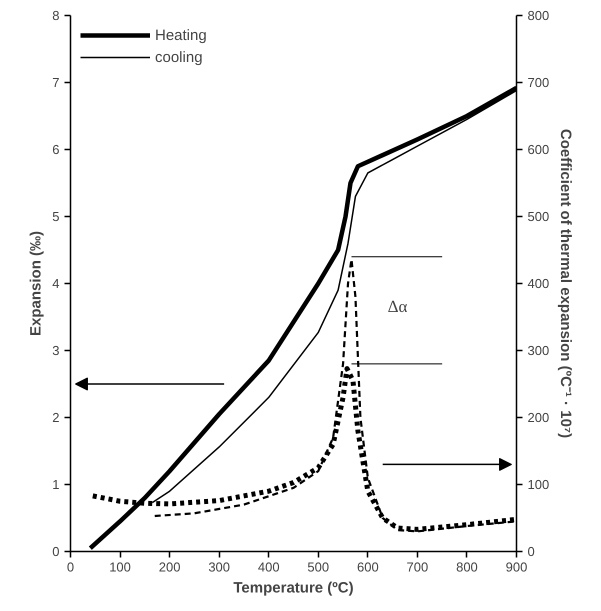 Image resolution: width=601 pixels, height=611 pixels. What do you see at coordinates (539, 15) in the screenshot?
I see `y2-tick-label: 800` at bounding box center [539, 15].